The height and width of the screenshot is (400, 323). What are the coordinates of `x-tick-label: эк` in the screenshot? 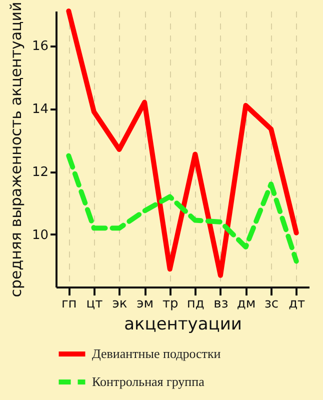 It's located at (120, 304).